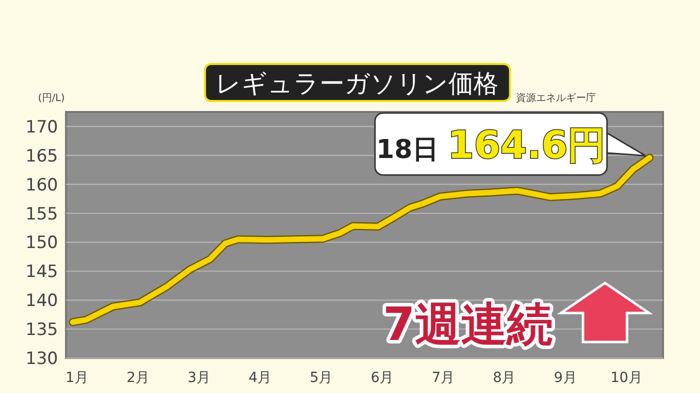 Image resolution: width=700 pixels, height=393 pixels. I want to click on x-tick-label: 4月, so click(260, 378).